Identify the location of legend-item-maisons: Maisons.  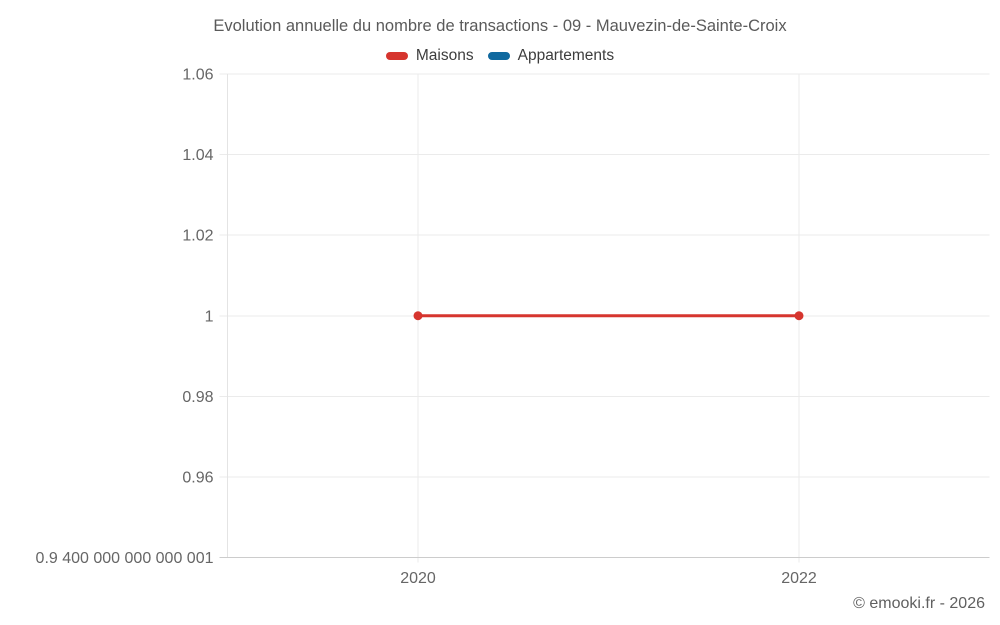
(429, 56).